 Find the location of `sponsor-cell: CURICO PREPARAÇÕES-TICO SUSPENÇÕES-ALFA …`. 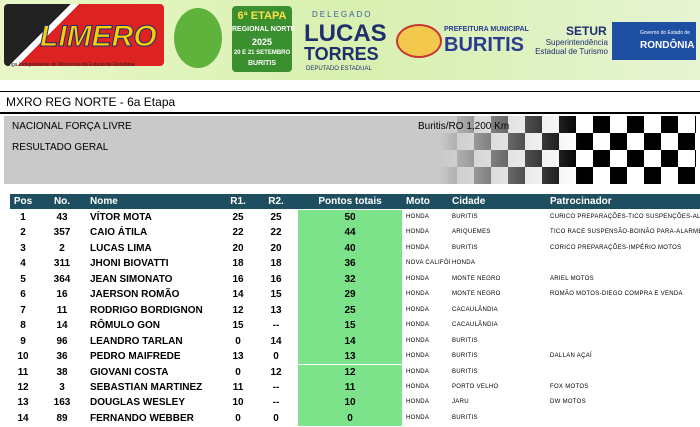

sponsor-cell: CURICO PREPARAÇÕES-TICO SUSPENÇÕES-ALFA … is located at coordinates (625, 217).